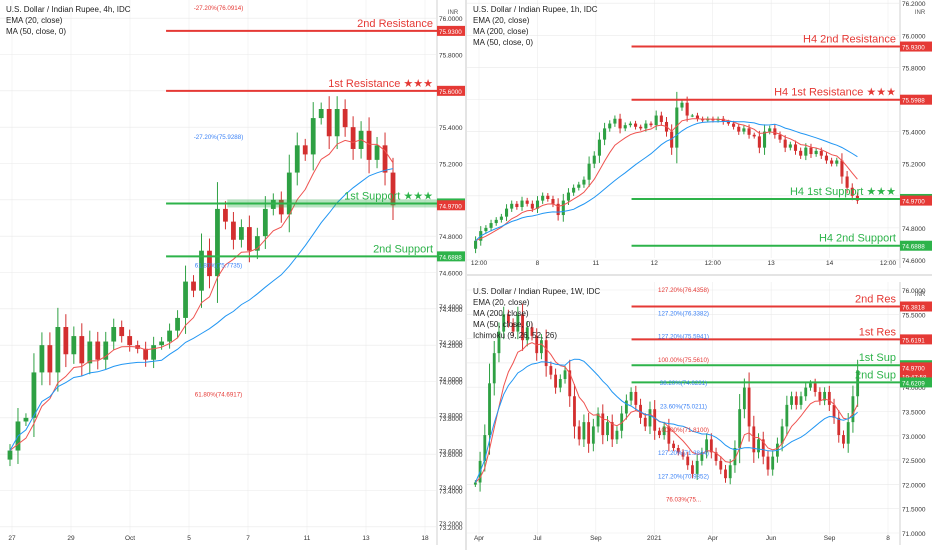  Describe the element at coordinates (451, 416) in the screenshot. I see `y-tick-label-left: 73.8000` at that location.